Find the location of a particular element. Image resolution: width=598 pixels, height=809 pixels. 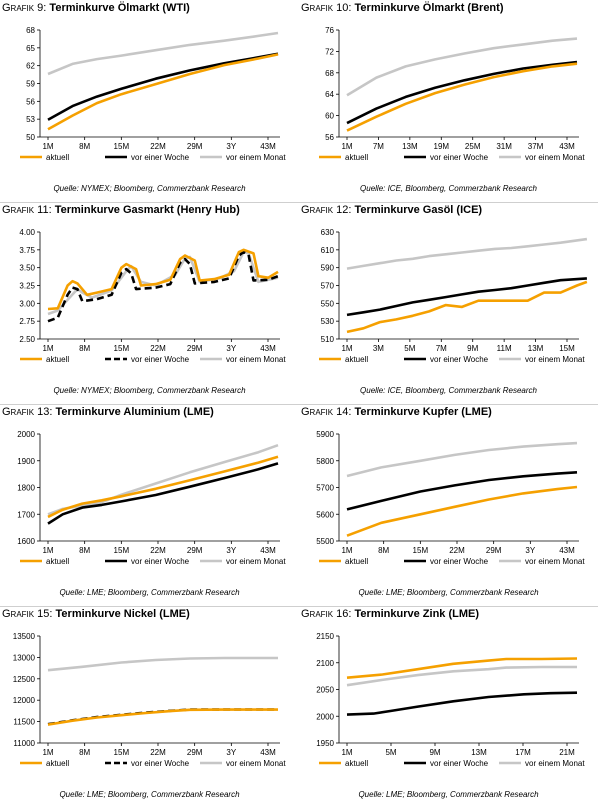

y-tick-label: 550 is located at coordinates (328, 303).